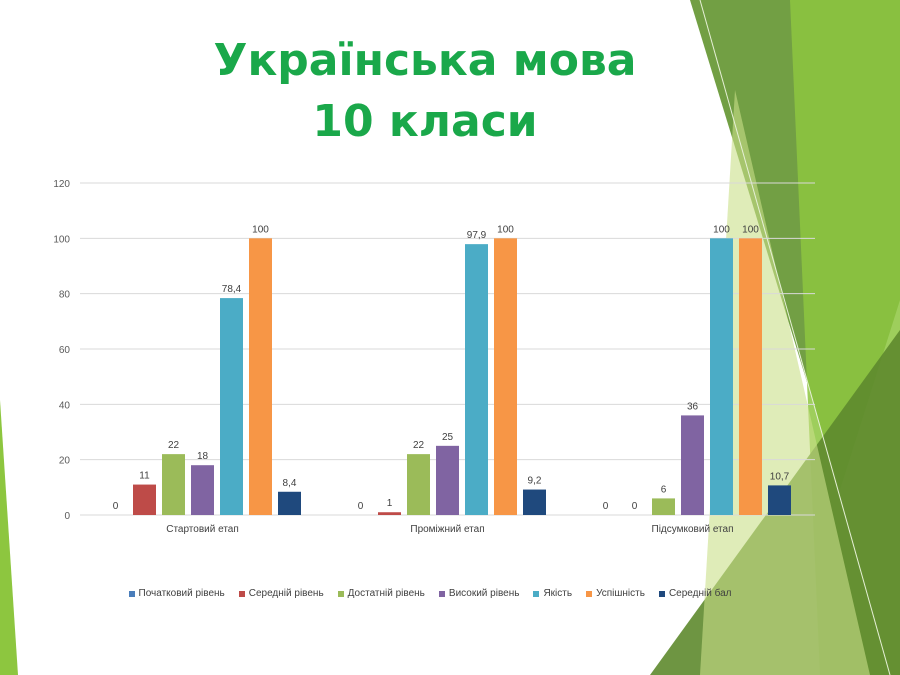 The height and width of the screenshot is (675, 900). I want to click on data-label: 1, so click(390, 503).